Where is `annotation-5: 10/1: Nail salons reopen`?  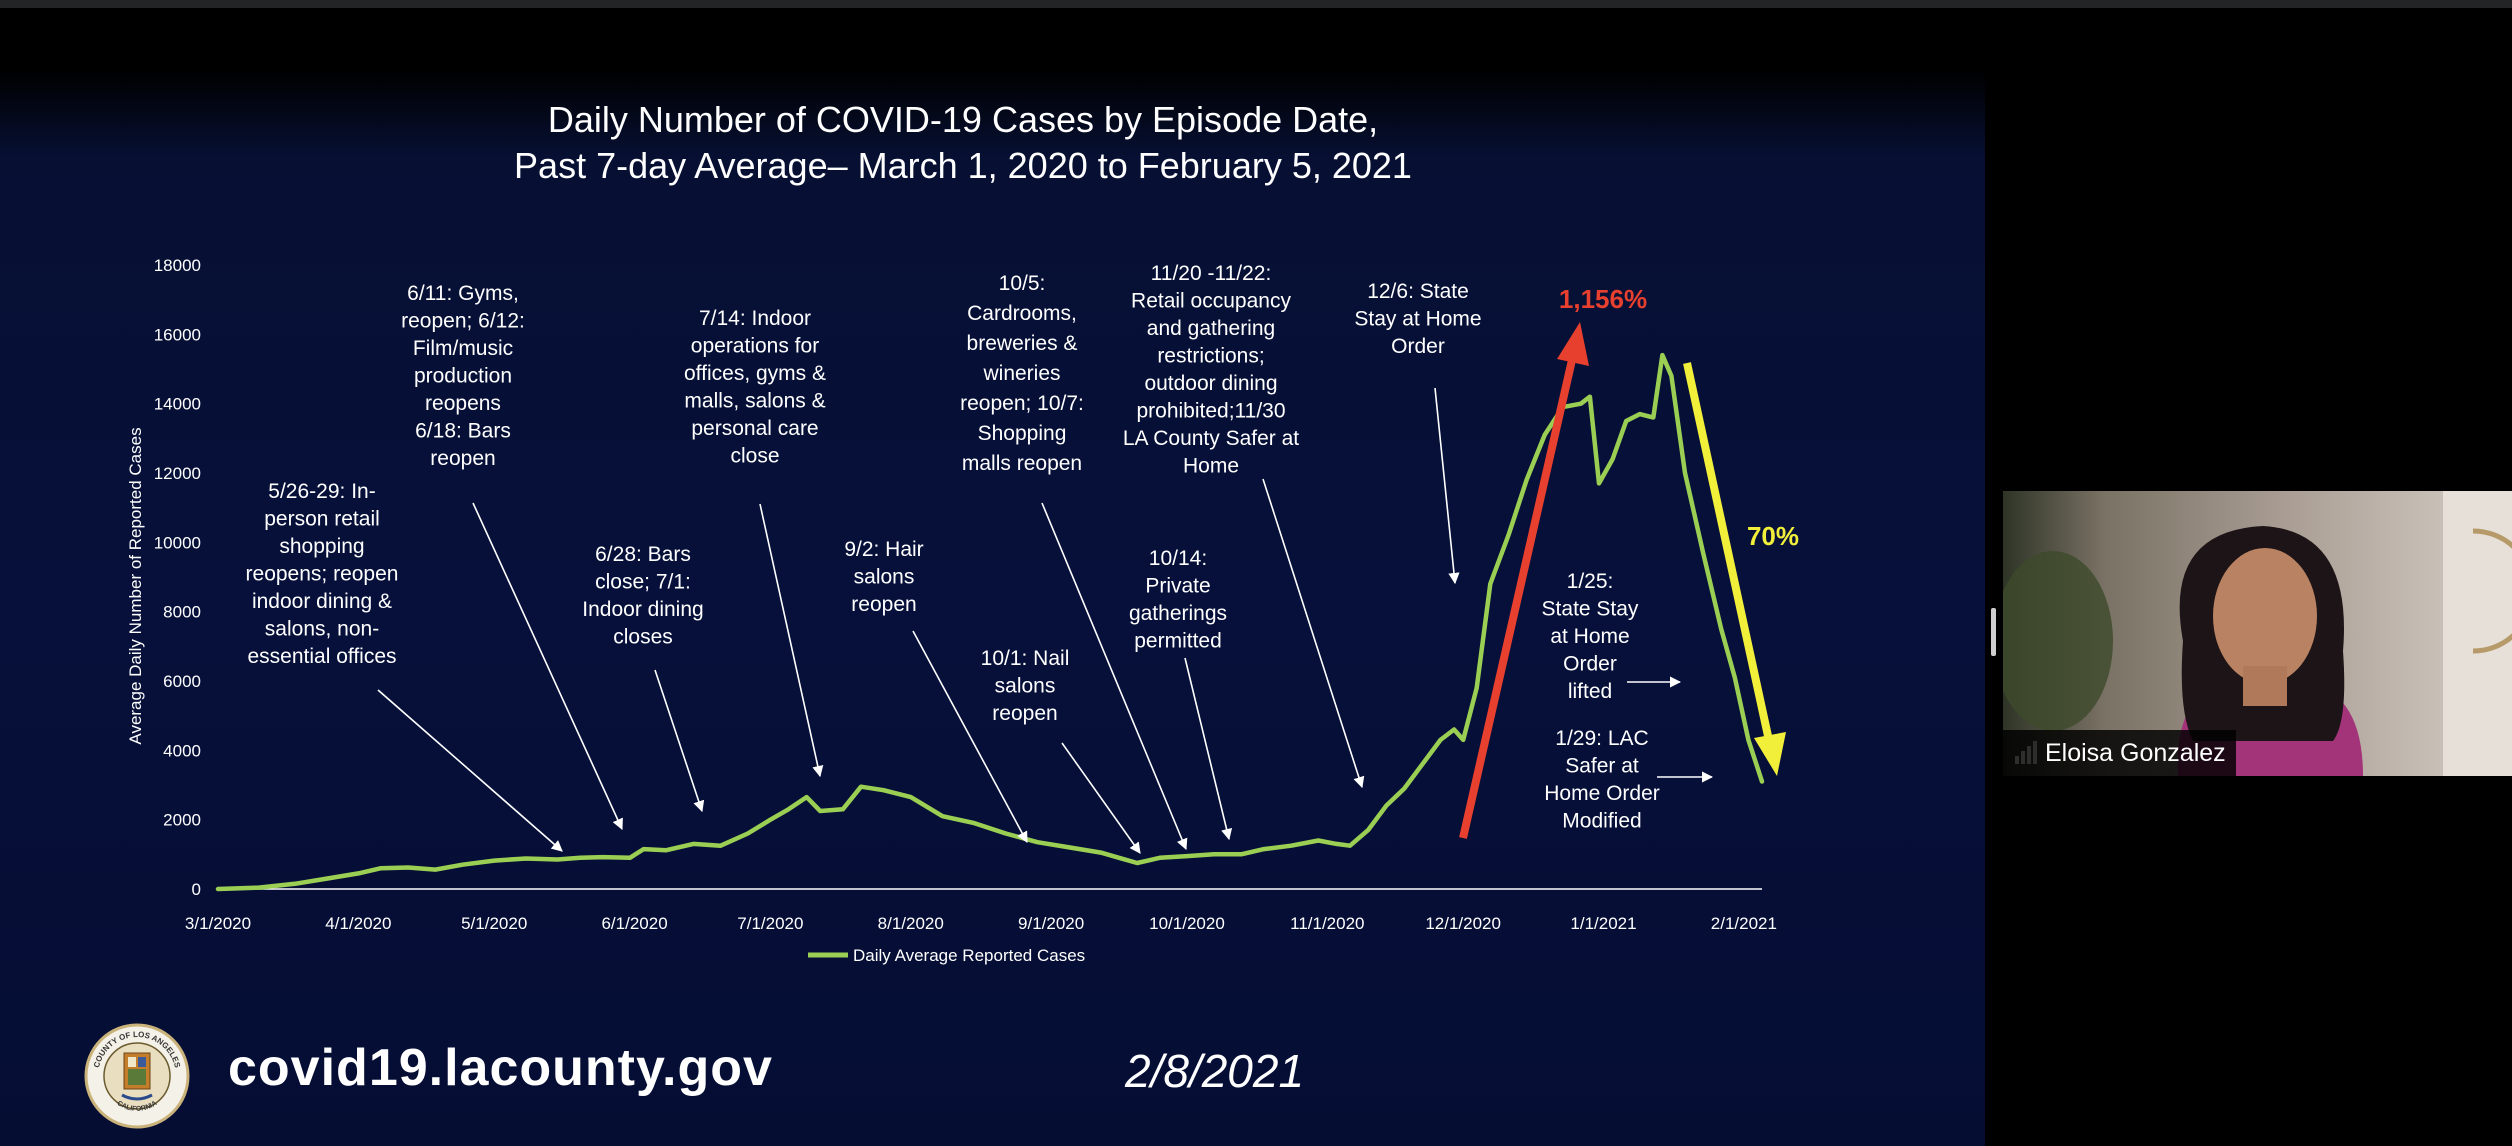 annotation-5: 10/1: Nail salons reopen is located at coordinates (1061, 750).